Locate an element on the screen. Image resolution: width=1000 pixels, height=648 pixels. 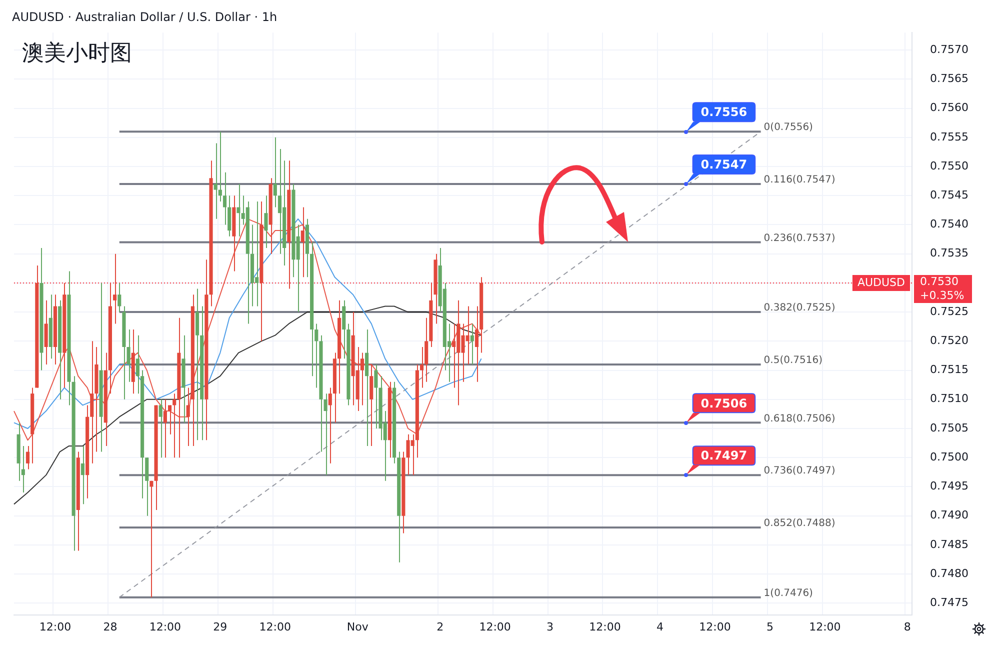
y-tick-label: 0.7545 is located at coordinates (949, 195).